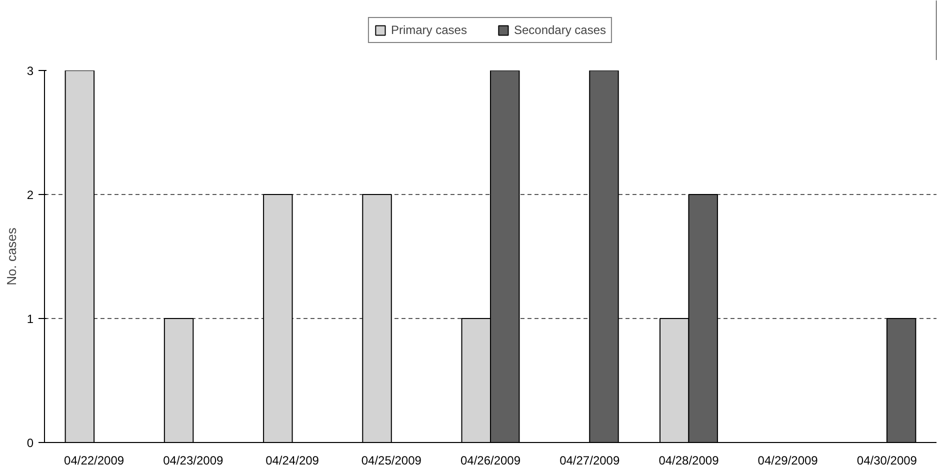  I want to click on x-tick-label: 04/30/2009, so click(887, 461).